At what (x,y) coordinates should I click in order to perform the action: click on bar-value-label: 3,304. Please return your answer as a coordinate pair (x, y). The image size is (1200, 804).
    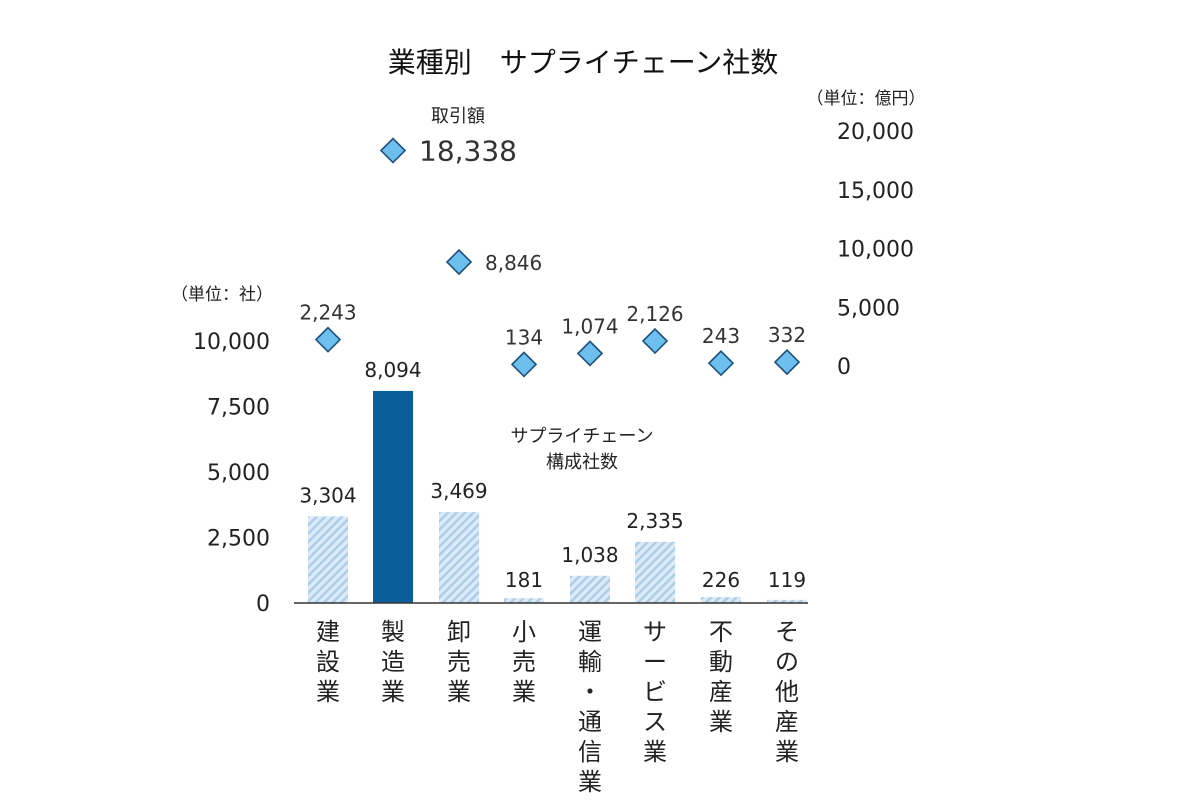
    Looking at the image, I should click on (327, 495).